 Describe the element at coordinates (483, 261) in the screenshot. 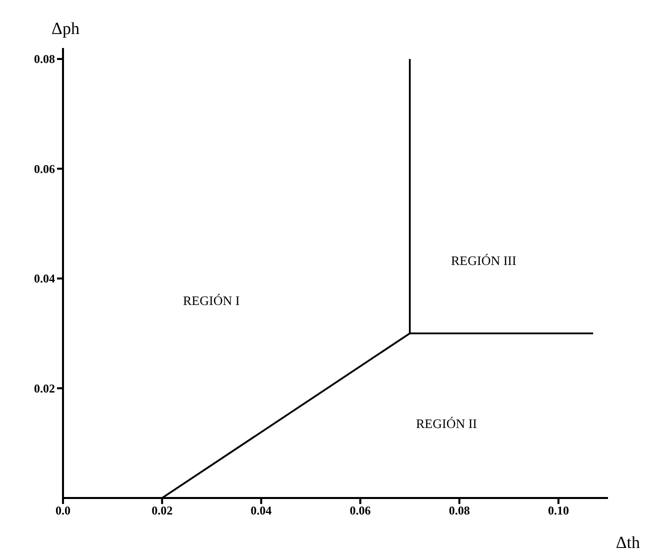

I see `annotation: REGIÓN III` at that location.